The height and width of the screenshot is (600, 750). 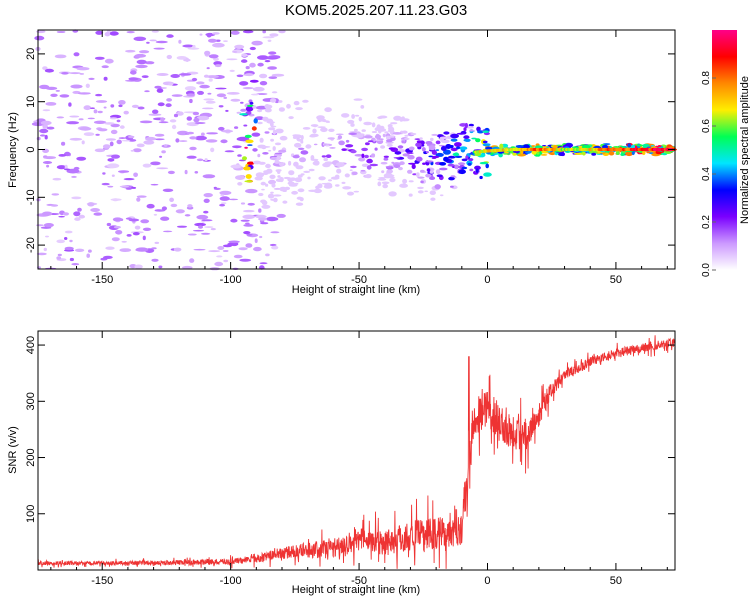 What do you see at coordinates (102, 581) in the screenshot?
I see `snr-x-tick-label: -150` at bounding box center [102, 581].